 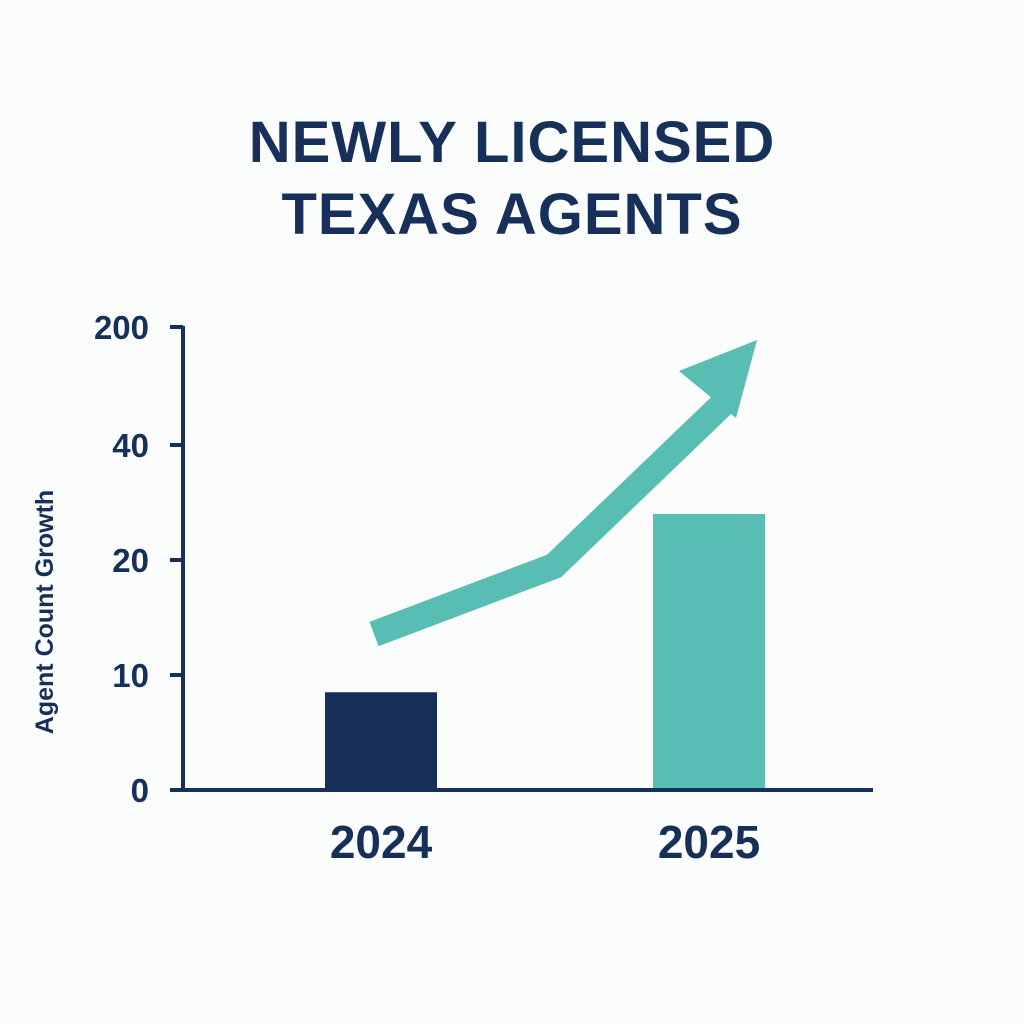 I want to click on y-axis-title: Agent Count Growth, so click(x=45, y=612).